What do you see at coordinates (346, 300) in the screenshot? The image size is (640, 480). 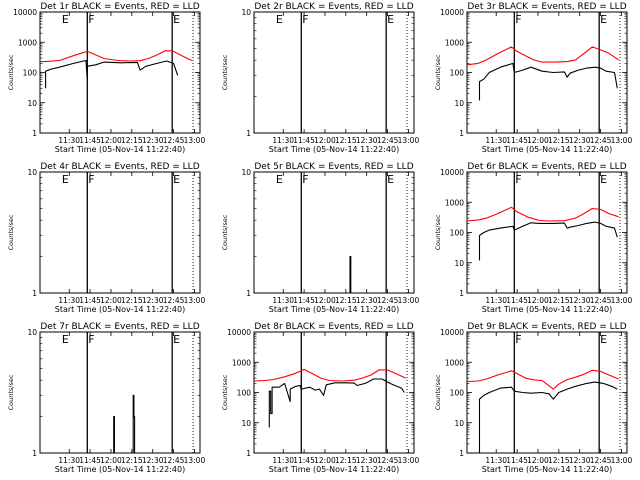 I see `panel-5-x-tick-label: 12:15` at bounding box center [346, 300].